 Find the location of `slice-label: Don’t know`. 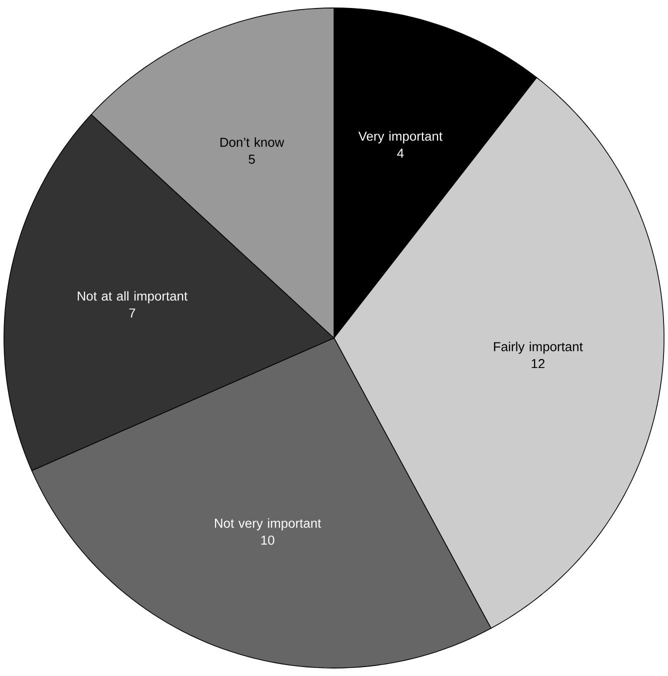

slice-label: Don’t know is located at coordinates (252, 142).